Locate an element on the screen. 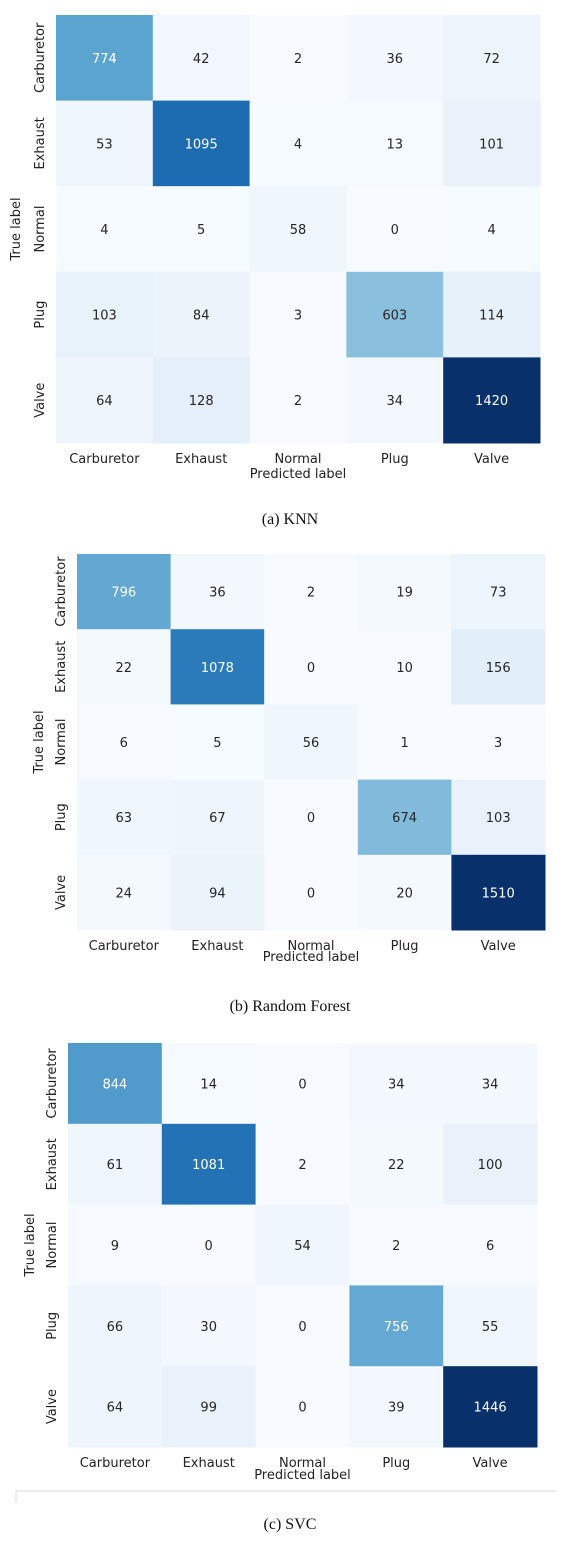 The height and width of the screenshot is (1547, 579). cell-value-label: 128 is located at coordinates (201, 401).